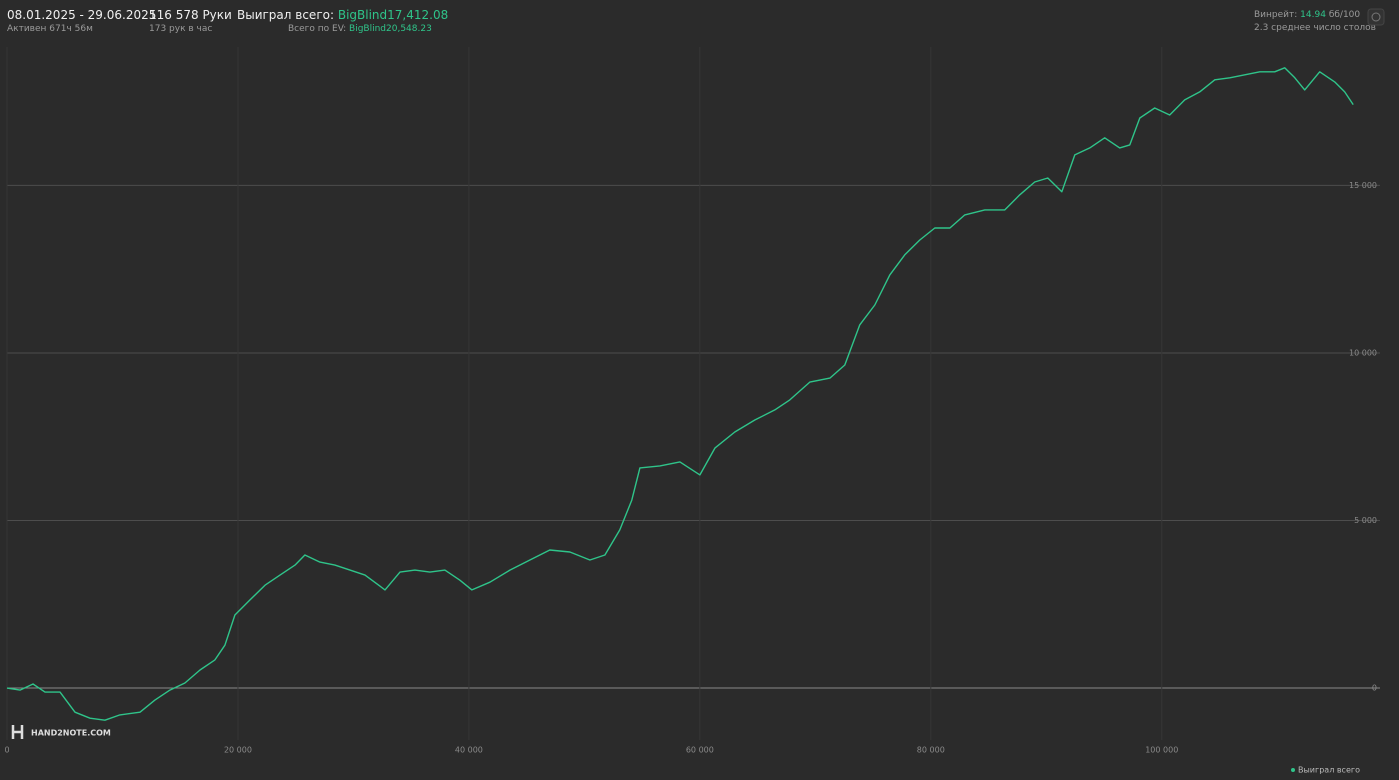 Image resolution: width=1399 pixels, height=780 pixels. I want to click on legend-dot, so click(1293, 770).